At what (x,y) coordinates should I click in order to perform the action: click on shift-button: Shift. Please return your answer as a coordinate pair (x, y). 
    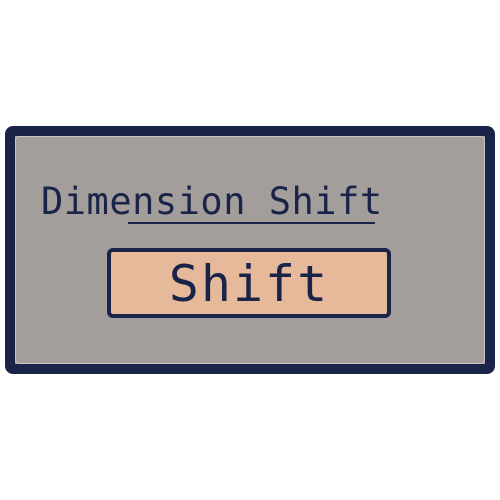
    Looking at the image, I should click on (249, 283).